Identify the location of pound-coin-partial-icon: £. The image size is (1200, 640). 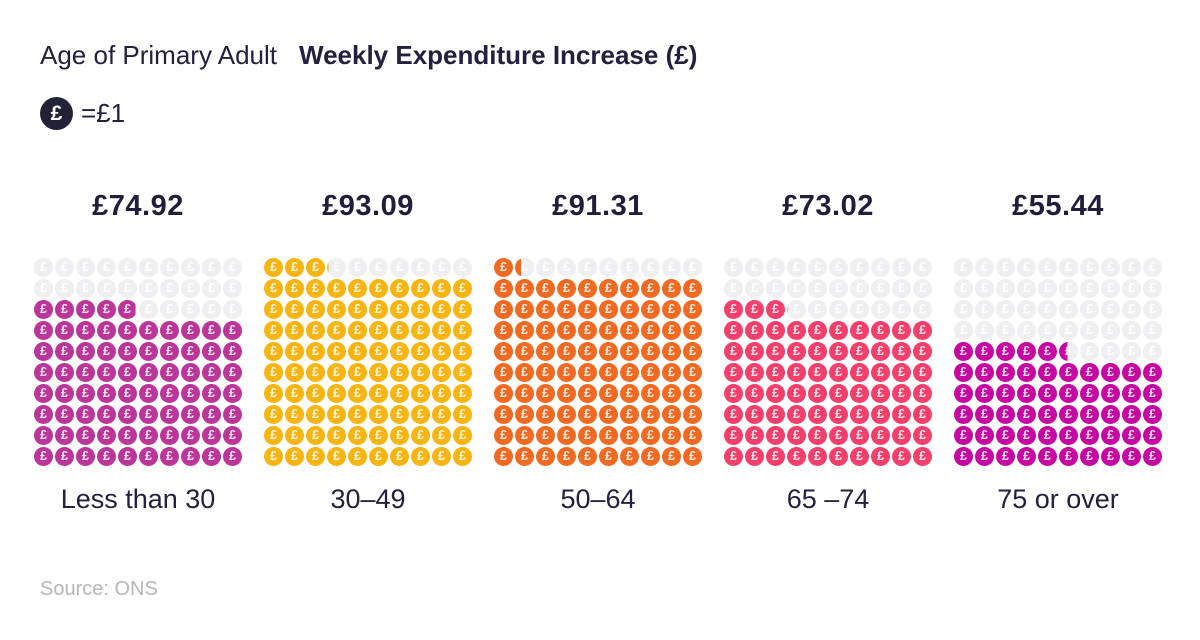
(796, 309).